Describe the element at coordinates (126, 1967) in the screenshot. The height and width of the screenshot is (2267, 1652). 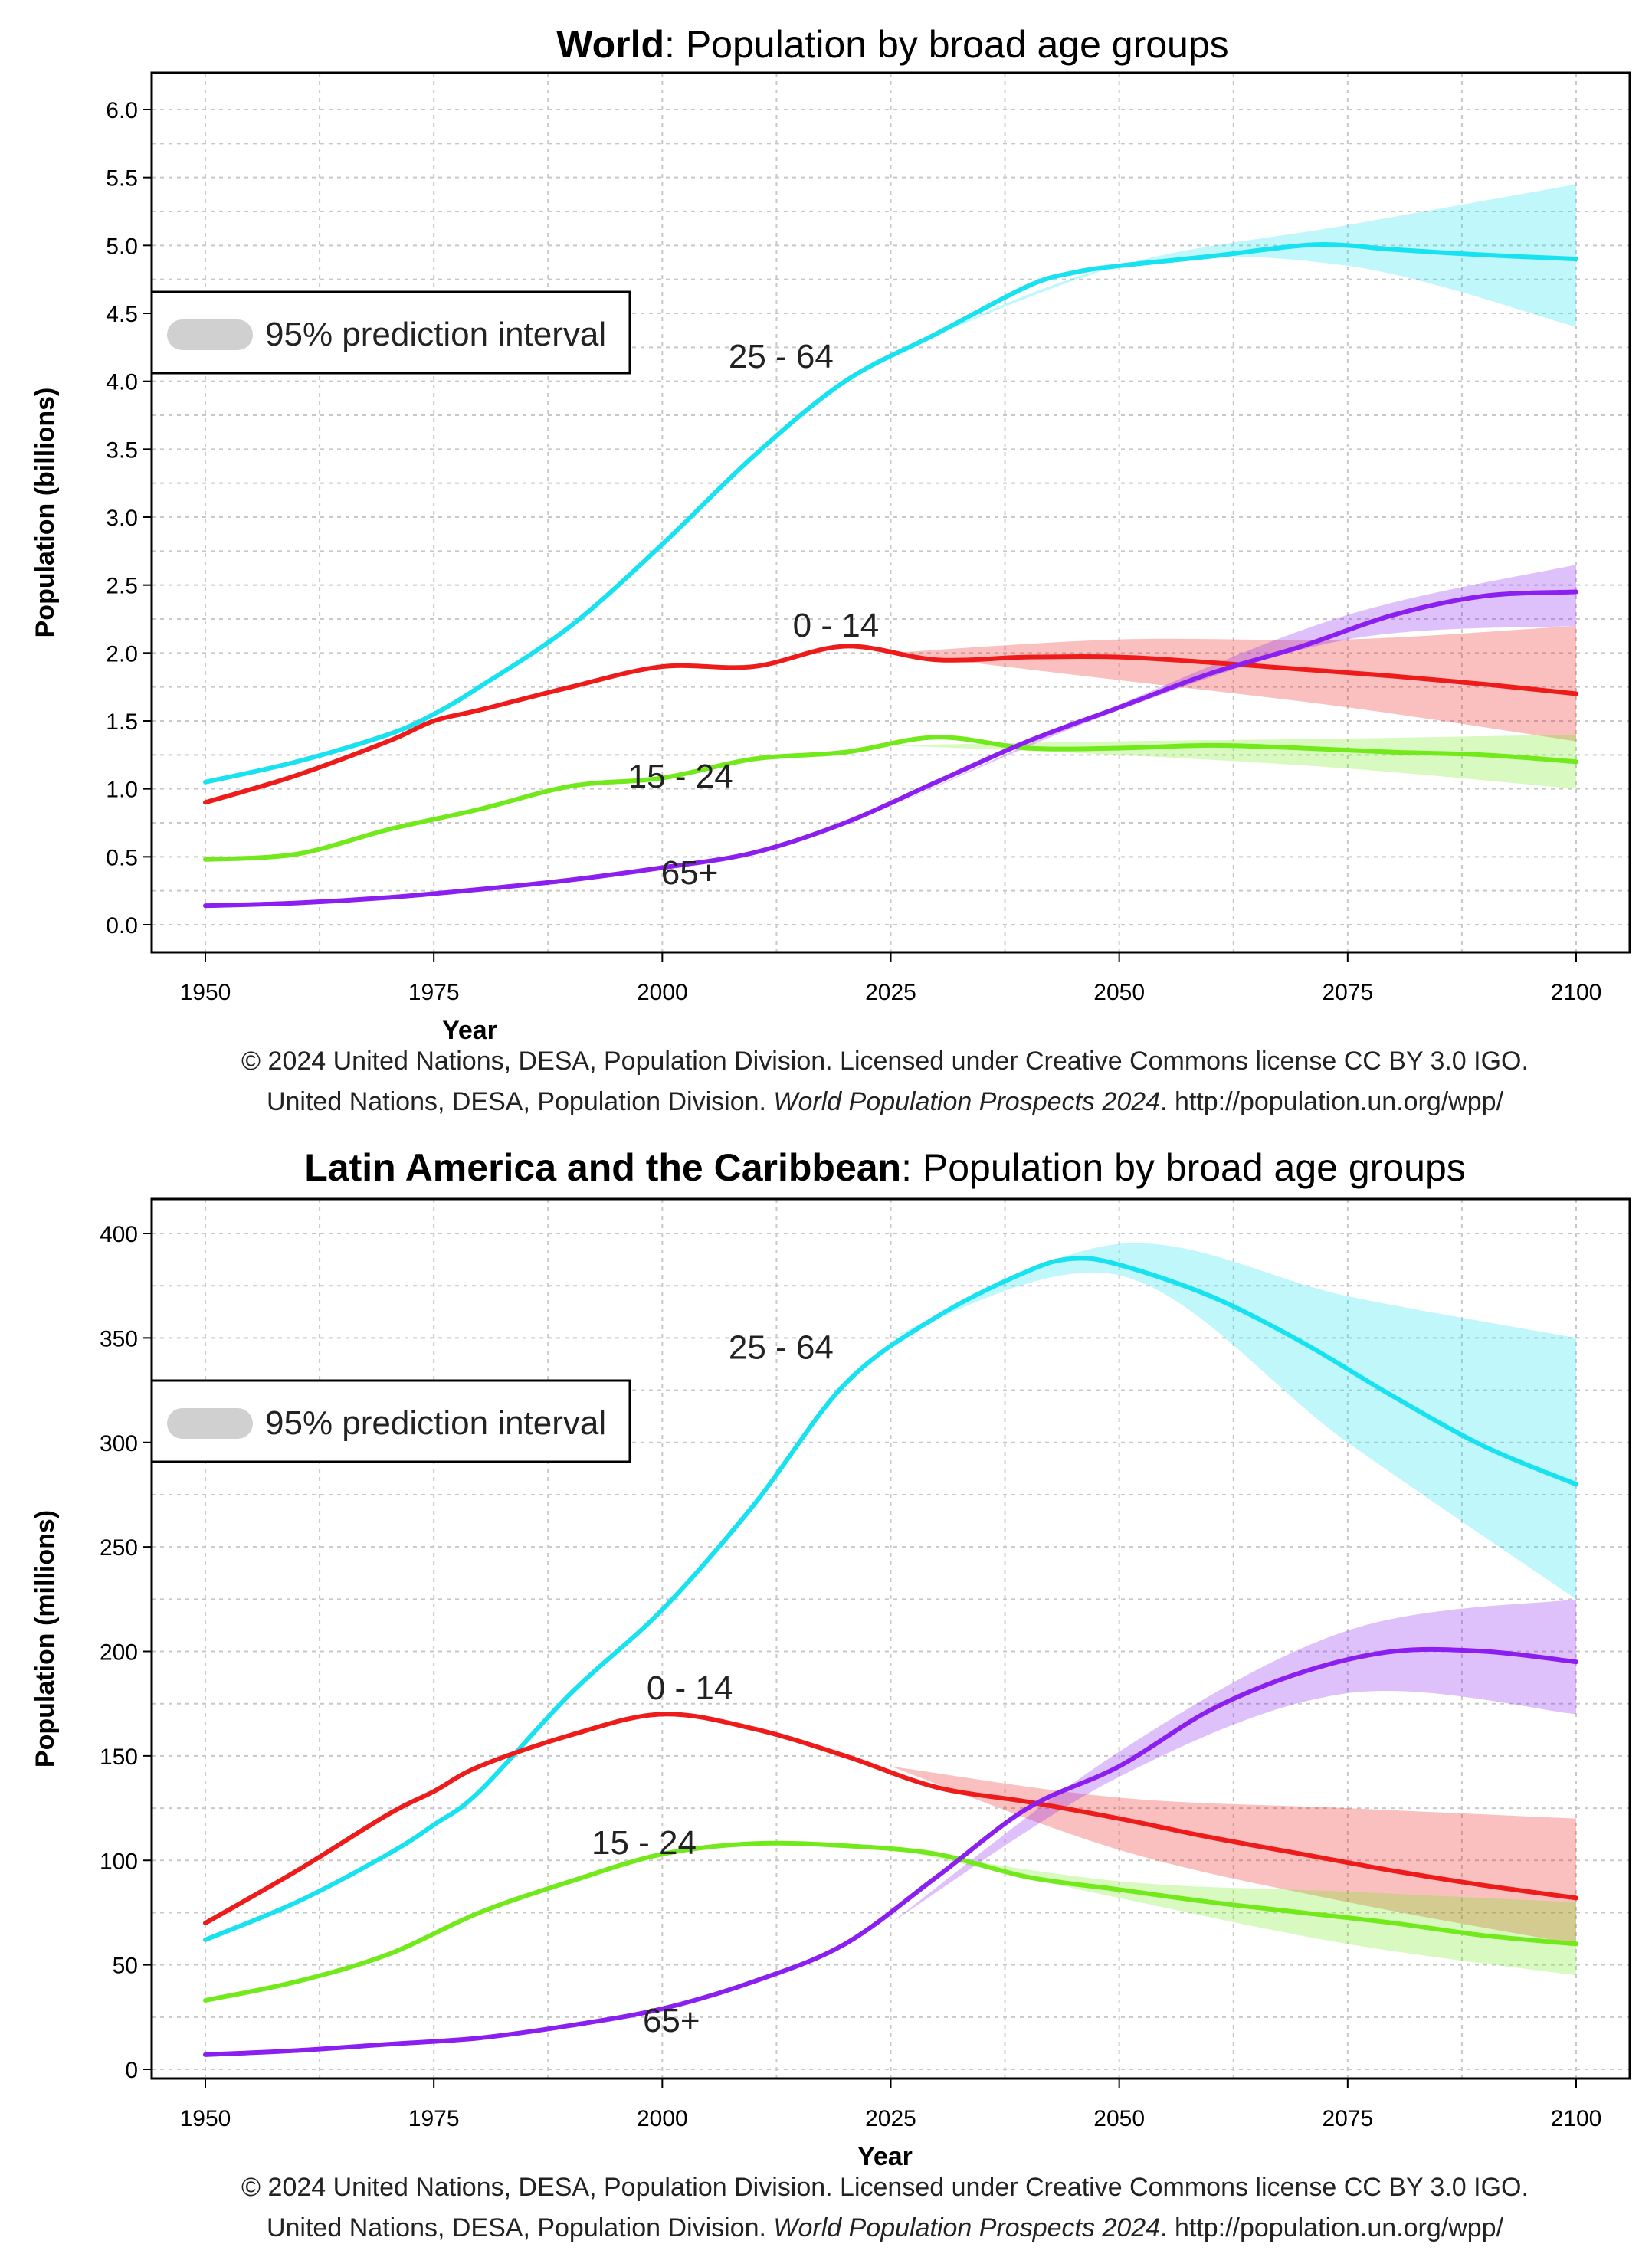
I see `y-tick-label: 50` at that location.